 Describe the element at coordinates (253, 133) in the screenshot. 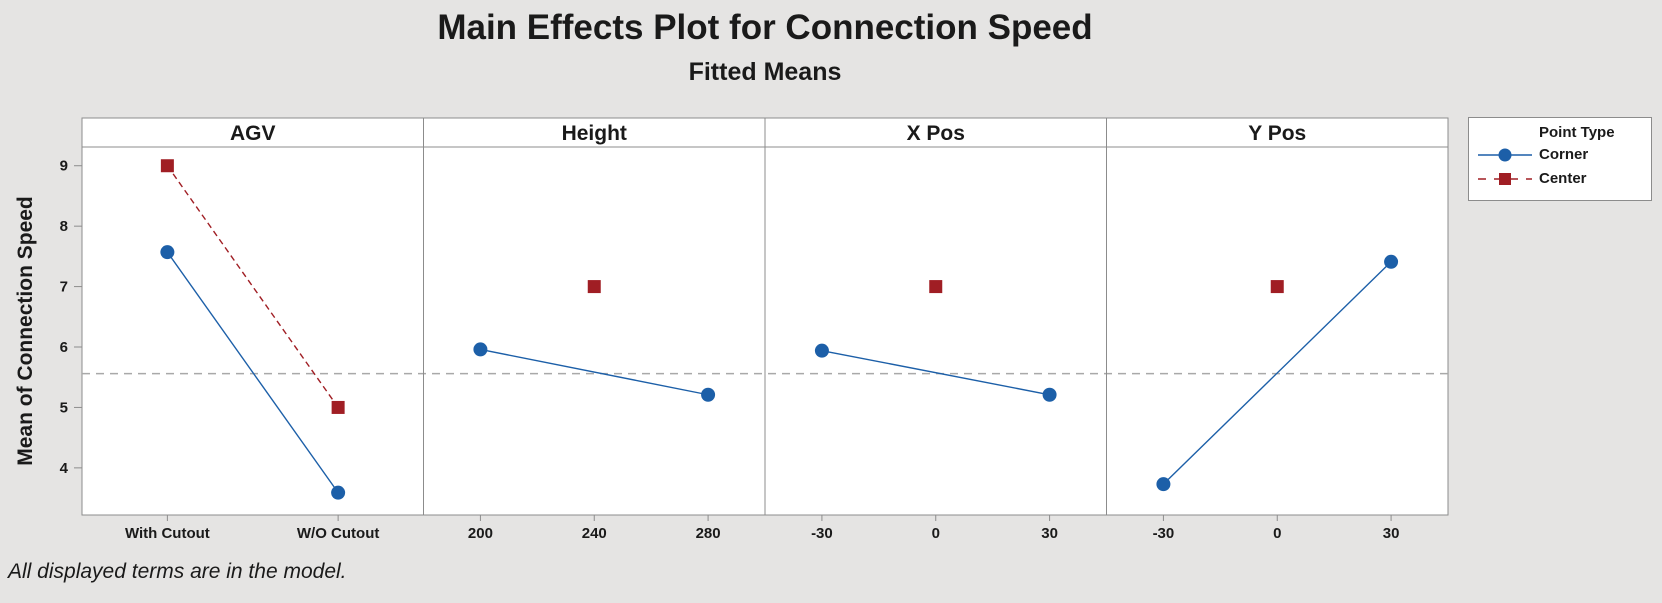

I see `panel-header-agv: AGV` at that location.